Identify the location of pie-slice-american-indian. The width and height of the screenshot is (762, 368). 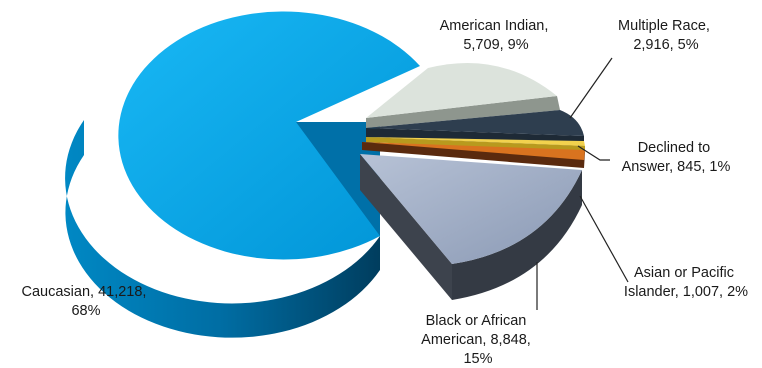
(463, 95).